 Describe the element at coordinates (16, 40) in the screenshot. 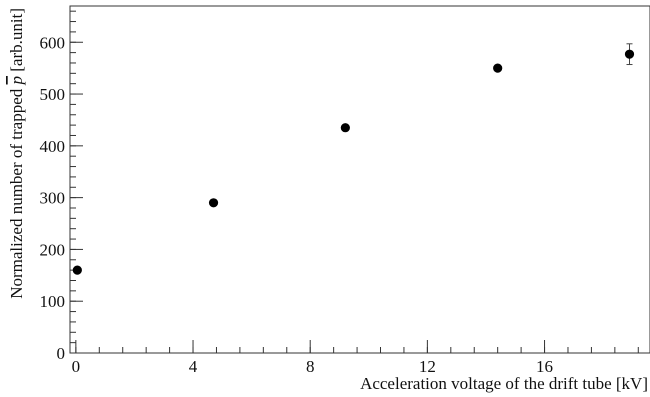

I see `y-axis-title-suffix: [arb.unit]` at that location.